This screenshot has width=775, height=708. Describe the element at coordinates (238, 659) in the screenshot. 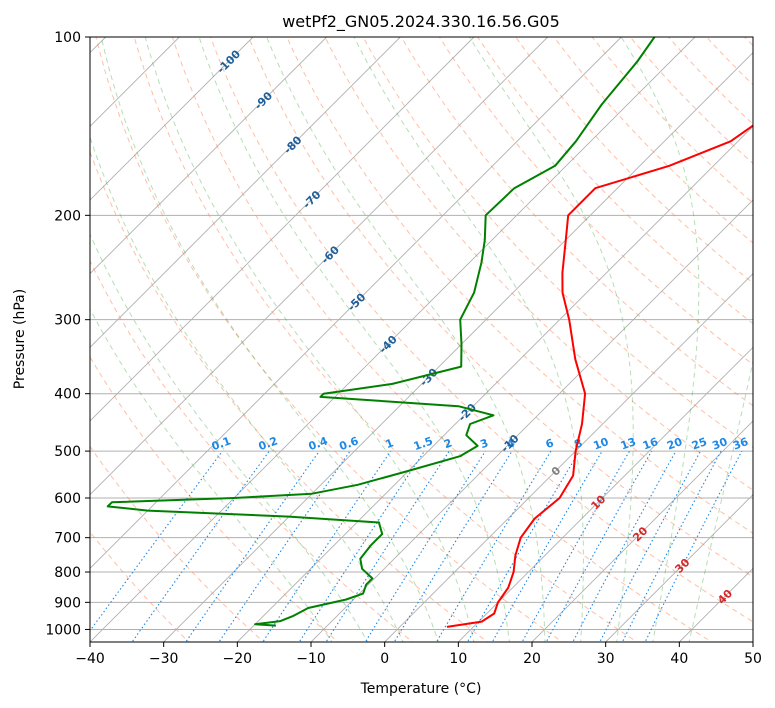

I see `x-tick-label: −20` at that location.